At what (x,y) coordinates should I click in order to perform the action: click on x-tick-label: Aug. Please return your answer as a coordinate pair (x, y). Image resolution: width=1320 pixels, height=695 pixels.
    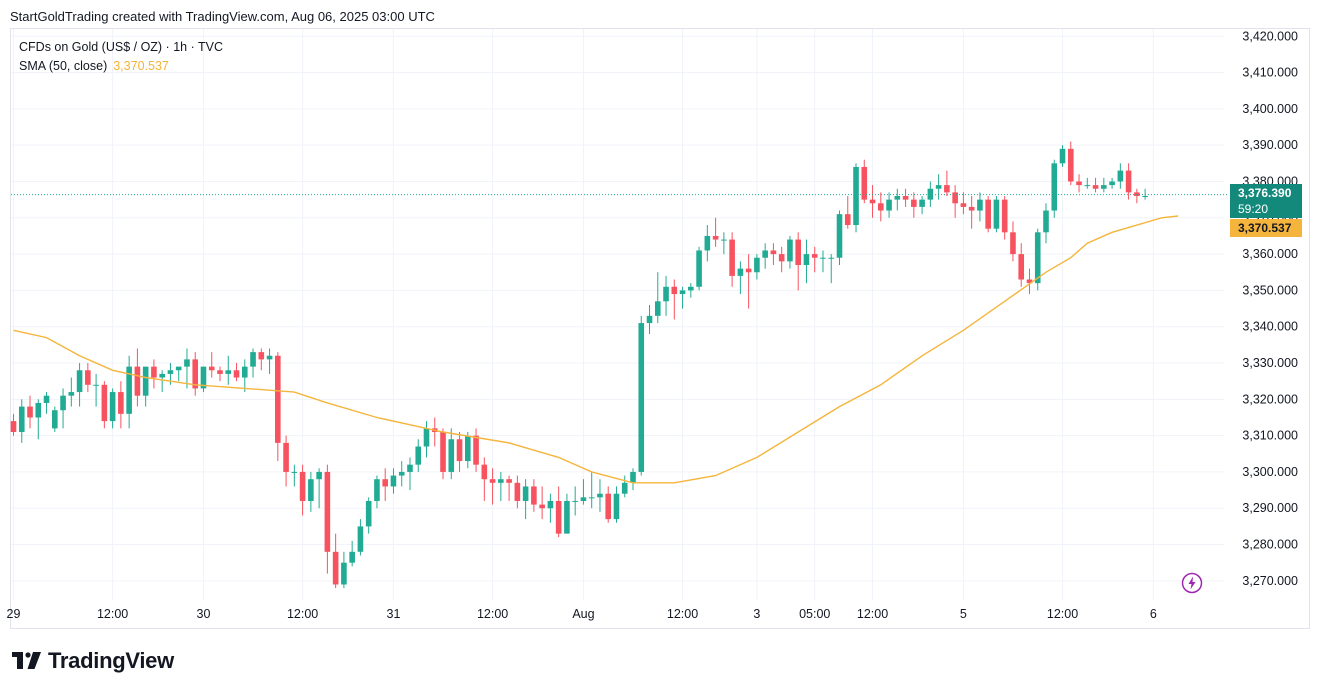
    Looking at the image, I should click on (583, 614).